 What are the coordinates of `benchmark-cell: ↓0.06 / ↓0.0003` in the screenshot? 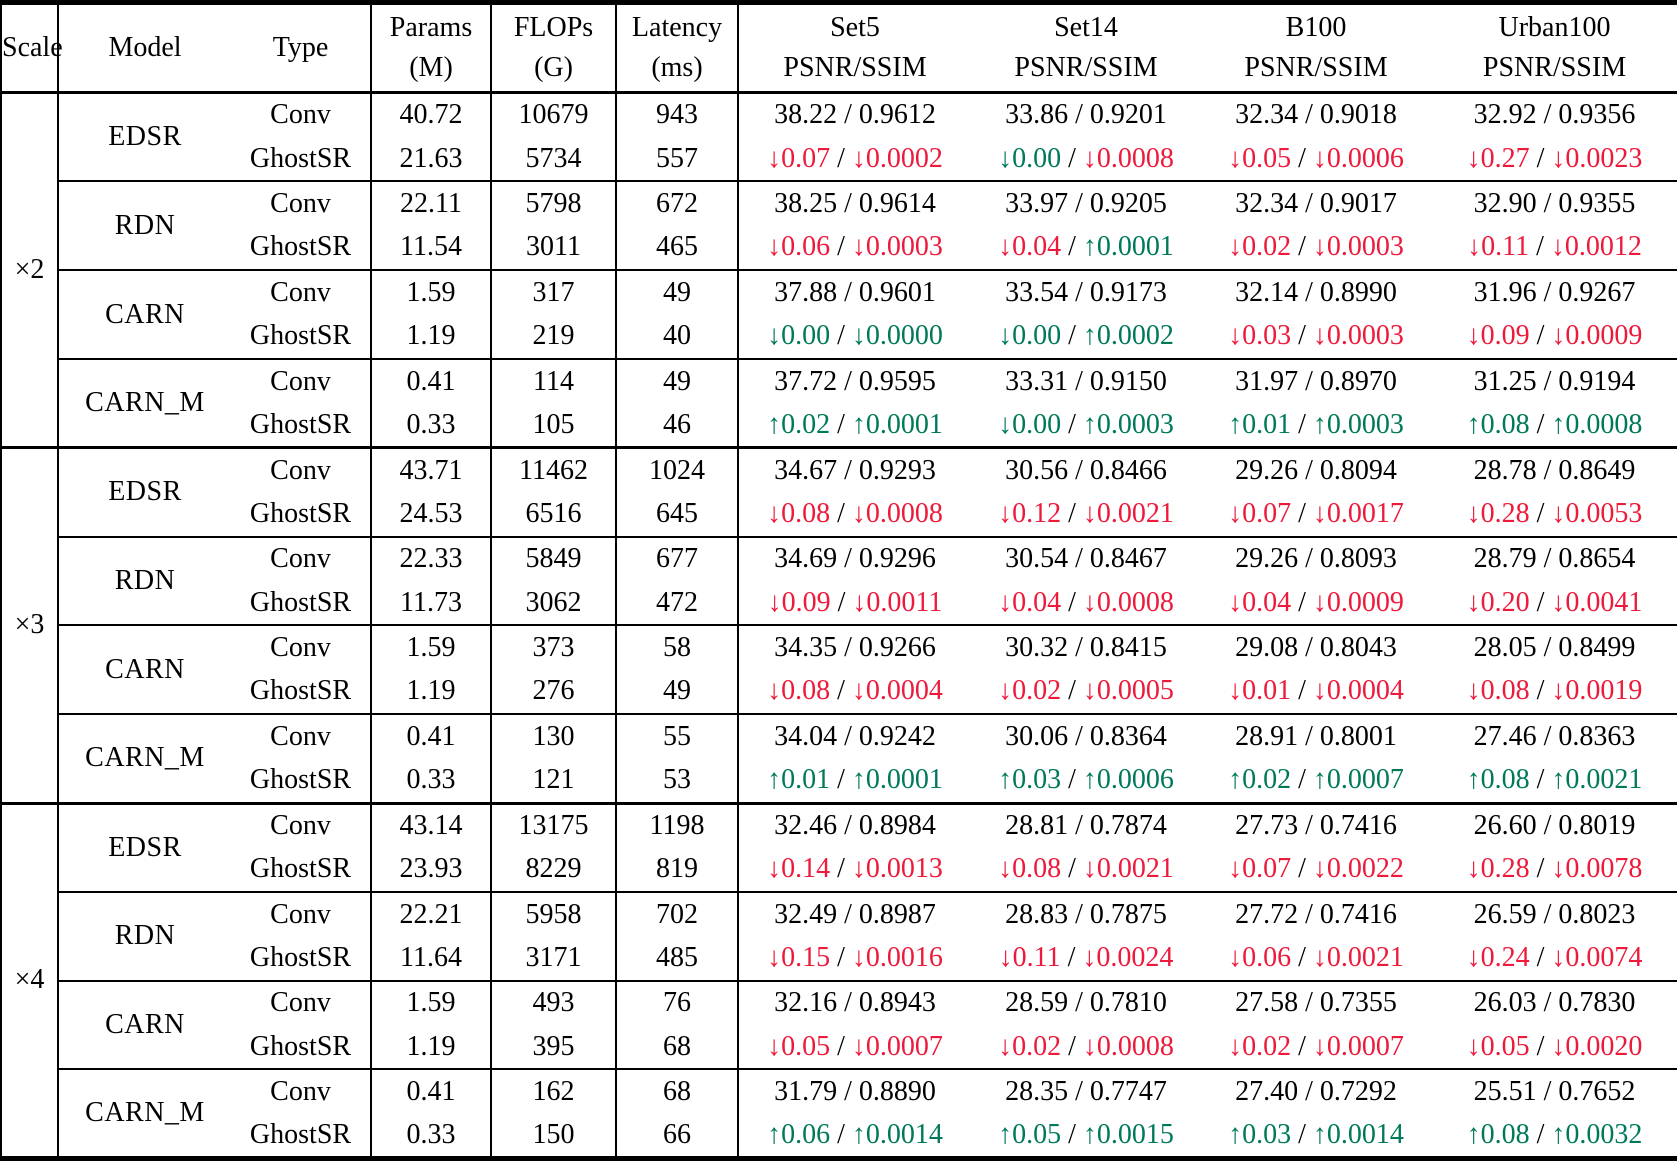 It's located at (854, 248).